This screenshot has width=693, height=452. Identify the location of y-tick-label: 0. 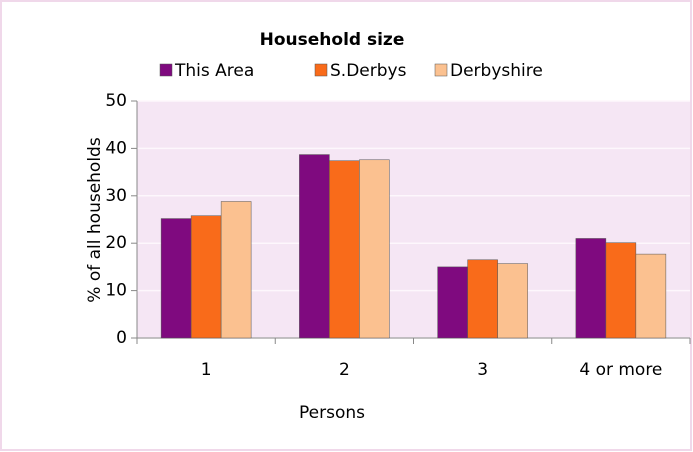
(121, 338).